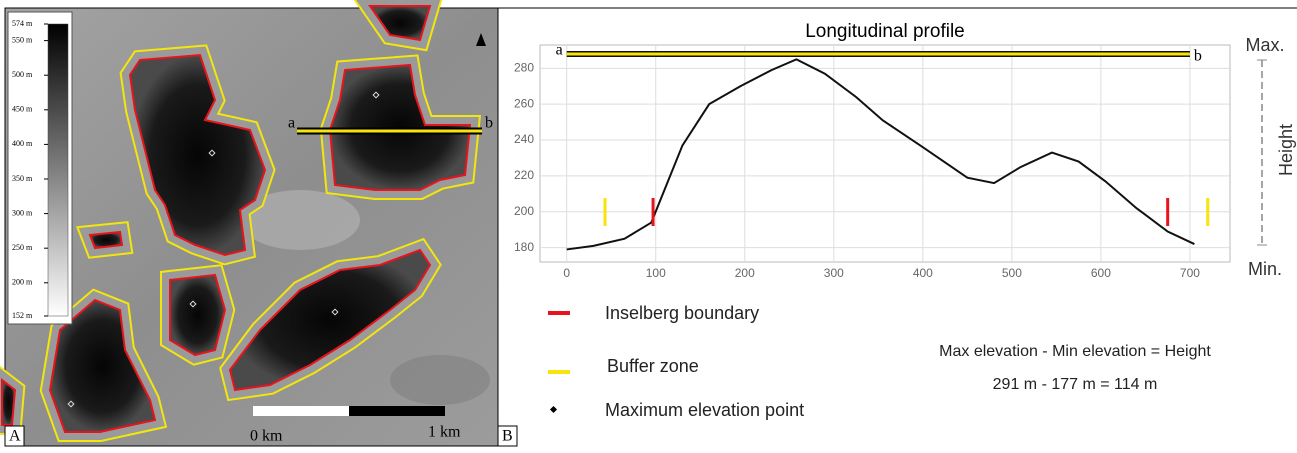  I want to click on chart-title: Longitudinal profile, so click(885, 31).